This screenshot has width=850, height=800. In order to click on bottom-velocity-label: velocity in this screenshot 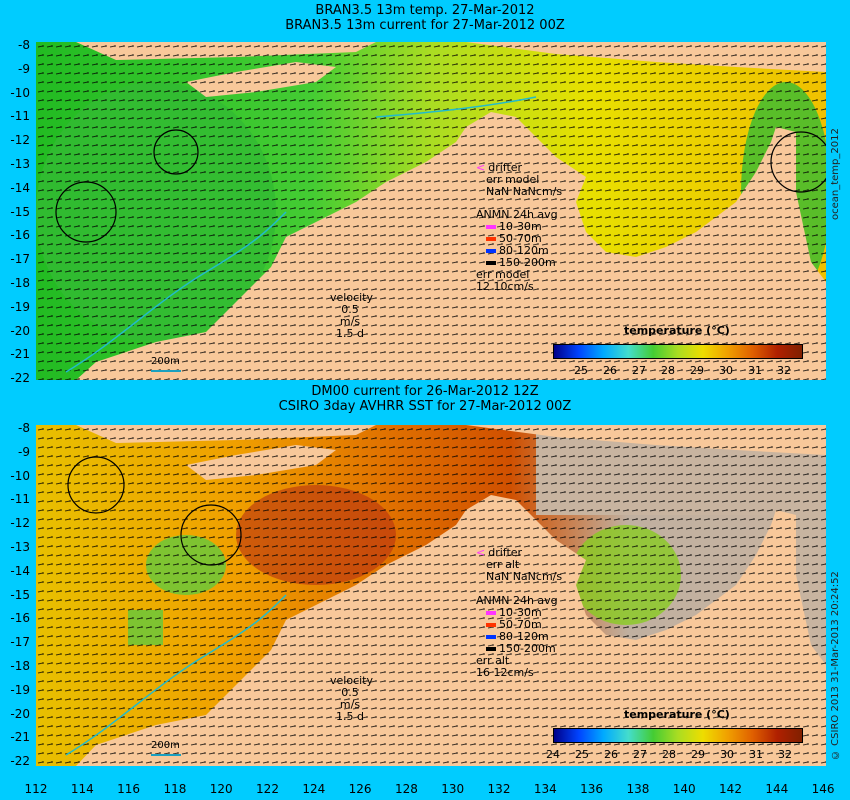, I will do `click(351, 680)`.